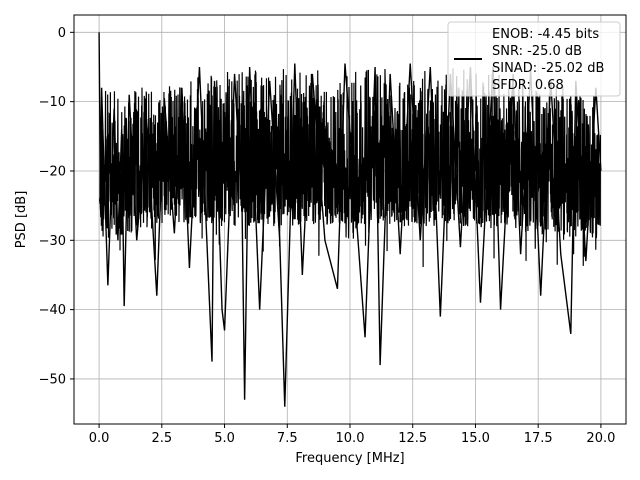 Image resolution: width=640 pixels, height=480 pixels. What do you see at coordinates (99, 438) in the screenshot?
I see `x-tick-label: 0.0` at bounding box center [99, 438].